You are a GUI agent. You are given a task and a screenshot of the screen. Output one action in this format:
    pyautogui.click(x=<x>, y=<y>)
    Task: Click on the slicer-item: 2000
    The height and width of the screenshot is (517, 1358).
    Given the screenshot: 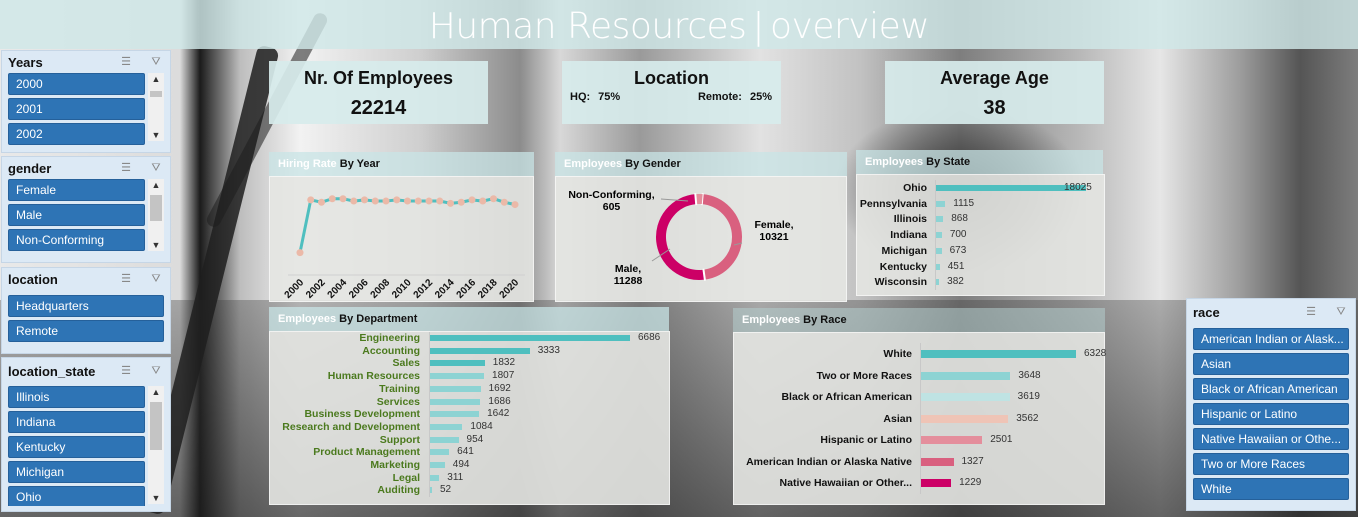 What is the action you would take?
    pyautogui.click(x=76, y=84)
    